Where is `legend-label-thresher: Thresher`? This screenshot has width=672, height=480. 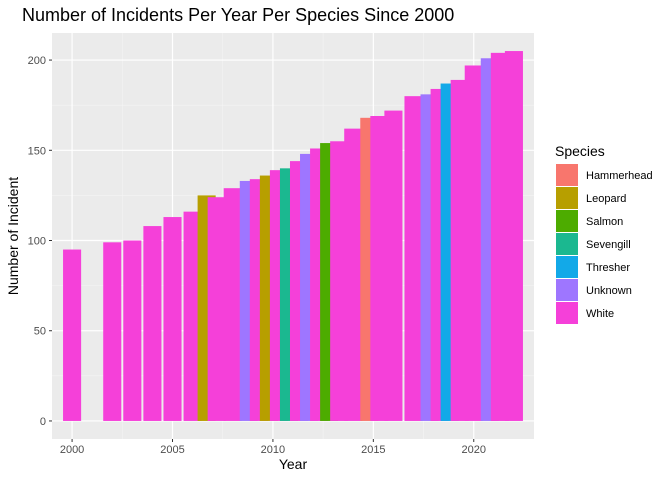
legend-label-thresher: Thresher is located at coordinates (608, 268).